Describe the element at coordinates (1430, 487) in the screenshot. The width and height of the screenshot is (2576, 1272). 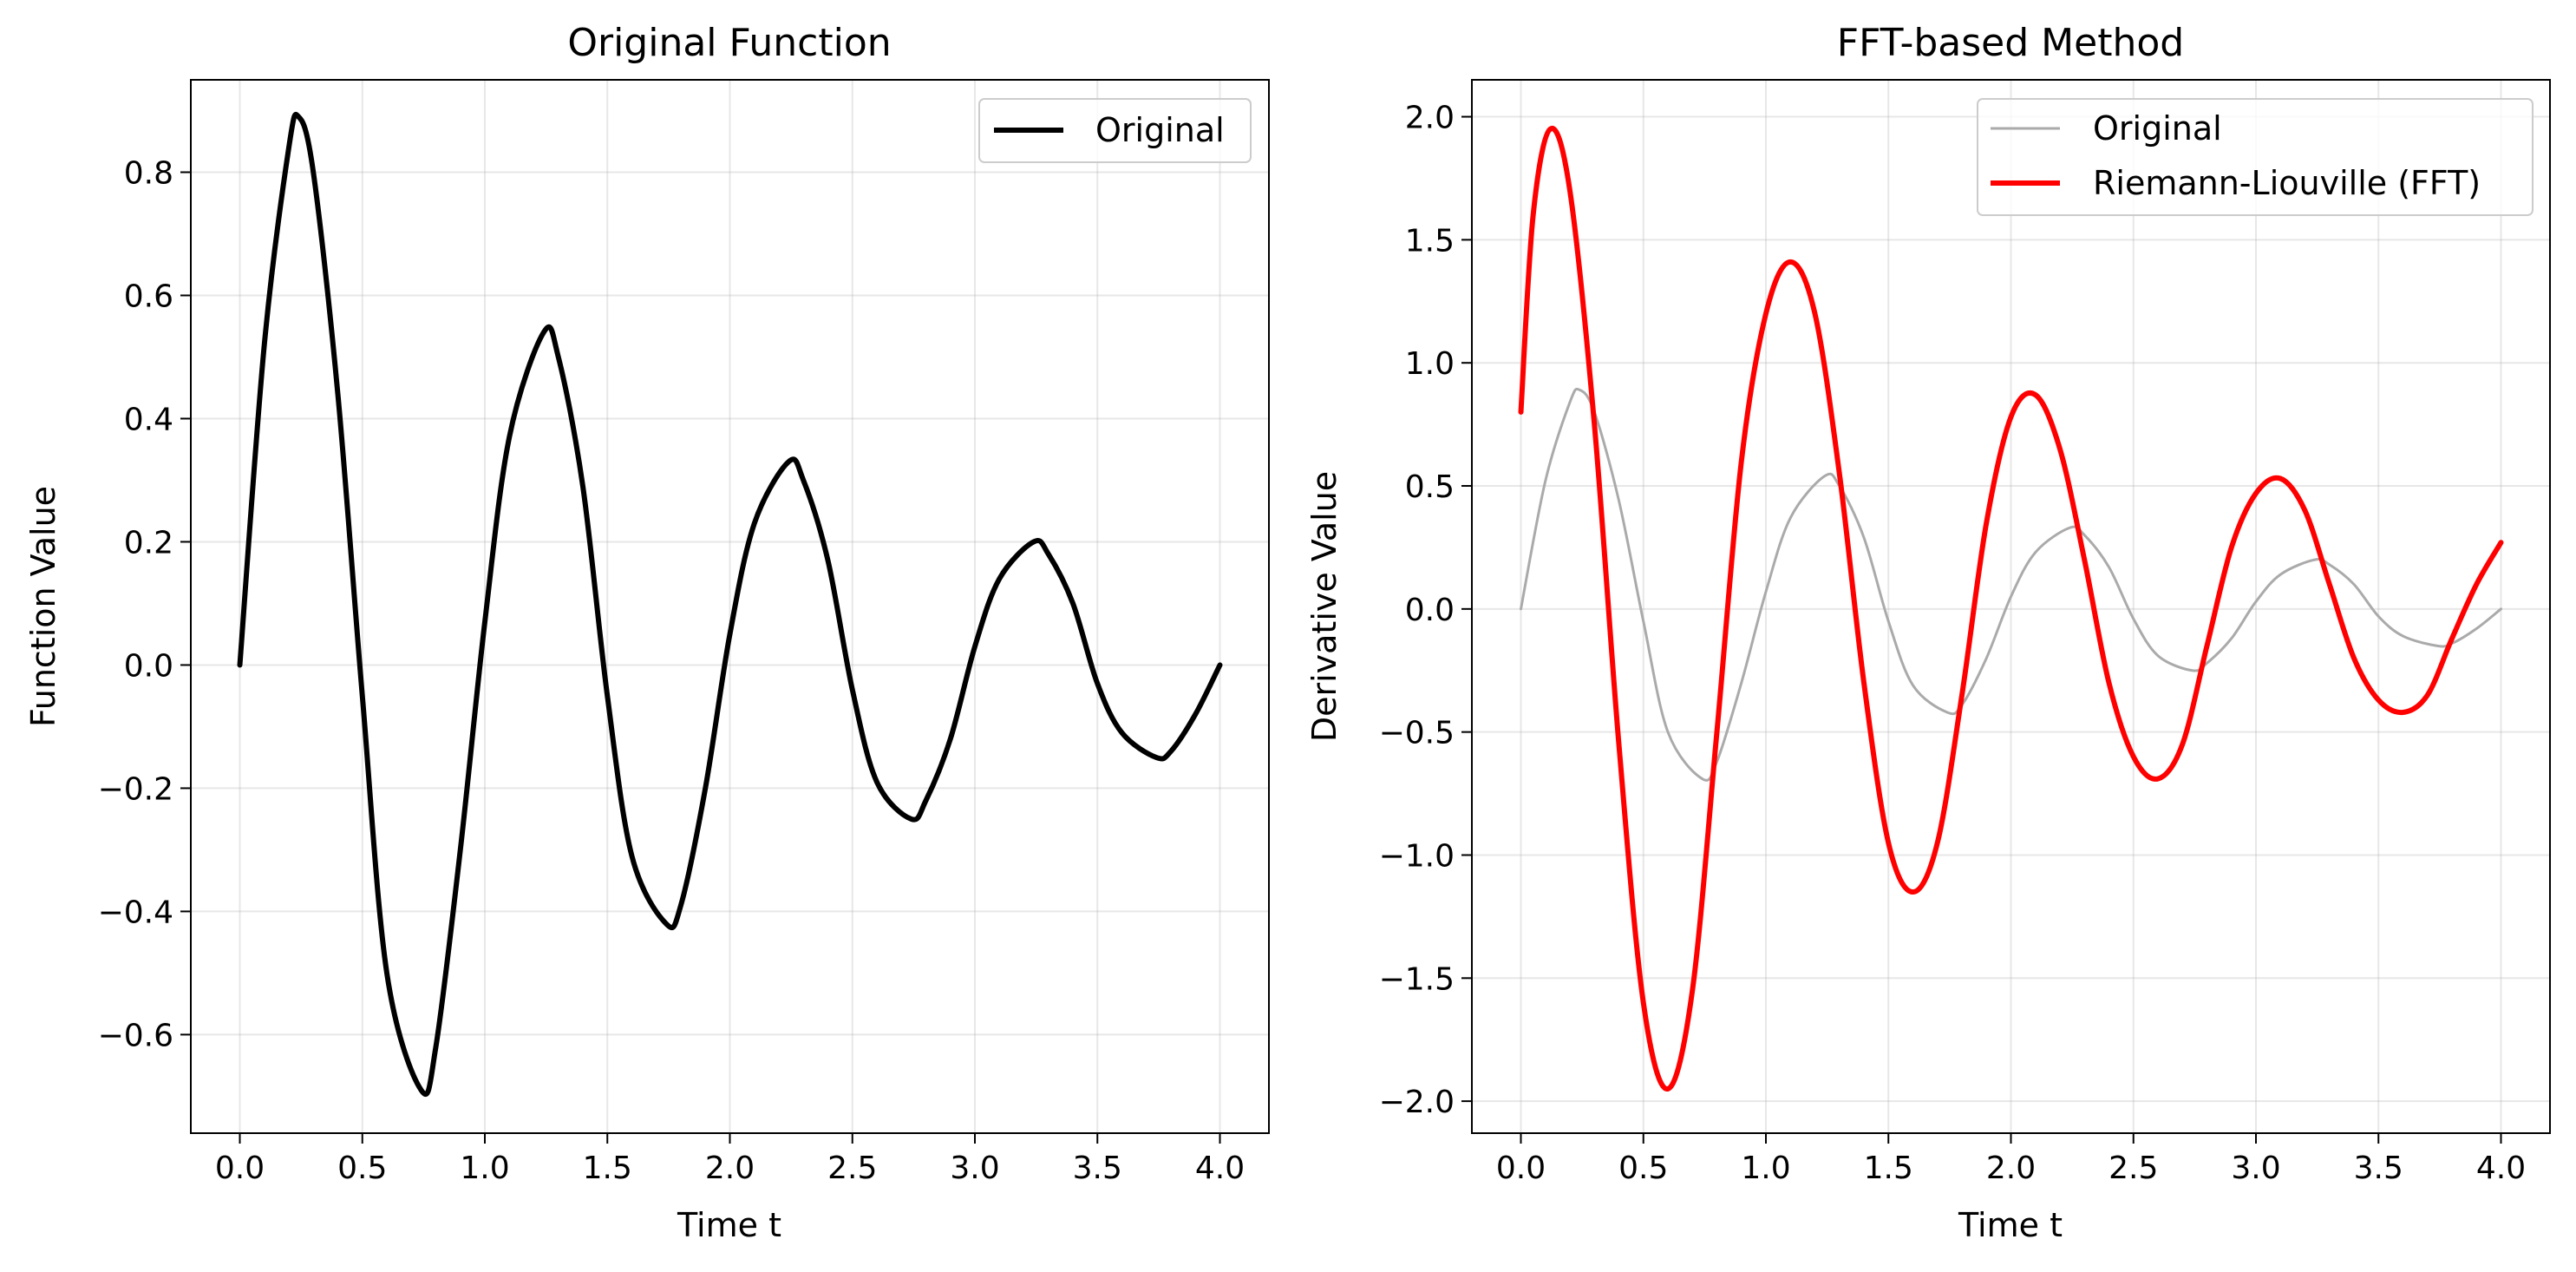
I see `y-tick-label: 0.5` at that location.